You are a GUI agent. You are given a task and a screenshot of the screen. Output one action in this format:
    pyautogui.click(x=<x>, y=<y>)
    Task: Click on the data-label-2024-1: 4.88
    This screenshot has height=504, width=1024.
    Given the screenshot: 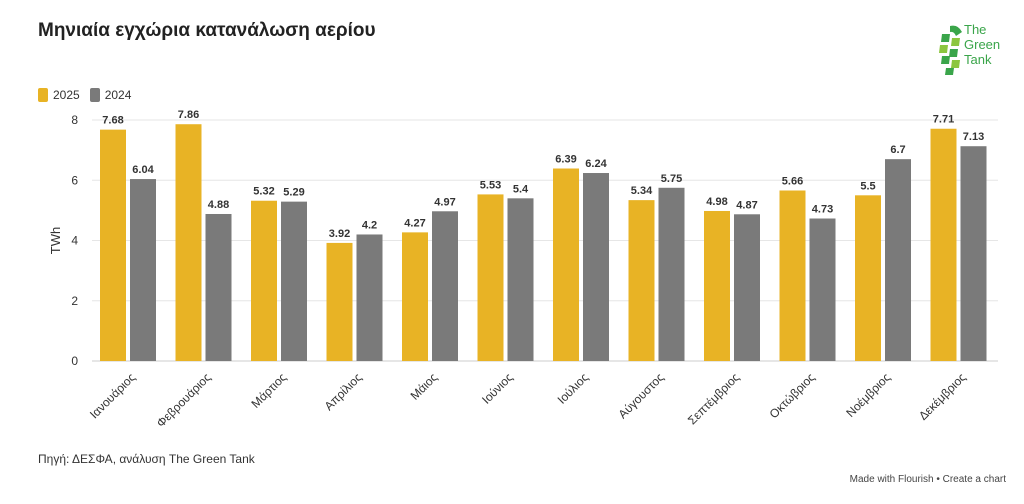 What is the action you would take?
    pyautogui.click(x=218, y=205)
    